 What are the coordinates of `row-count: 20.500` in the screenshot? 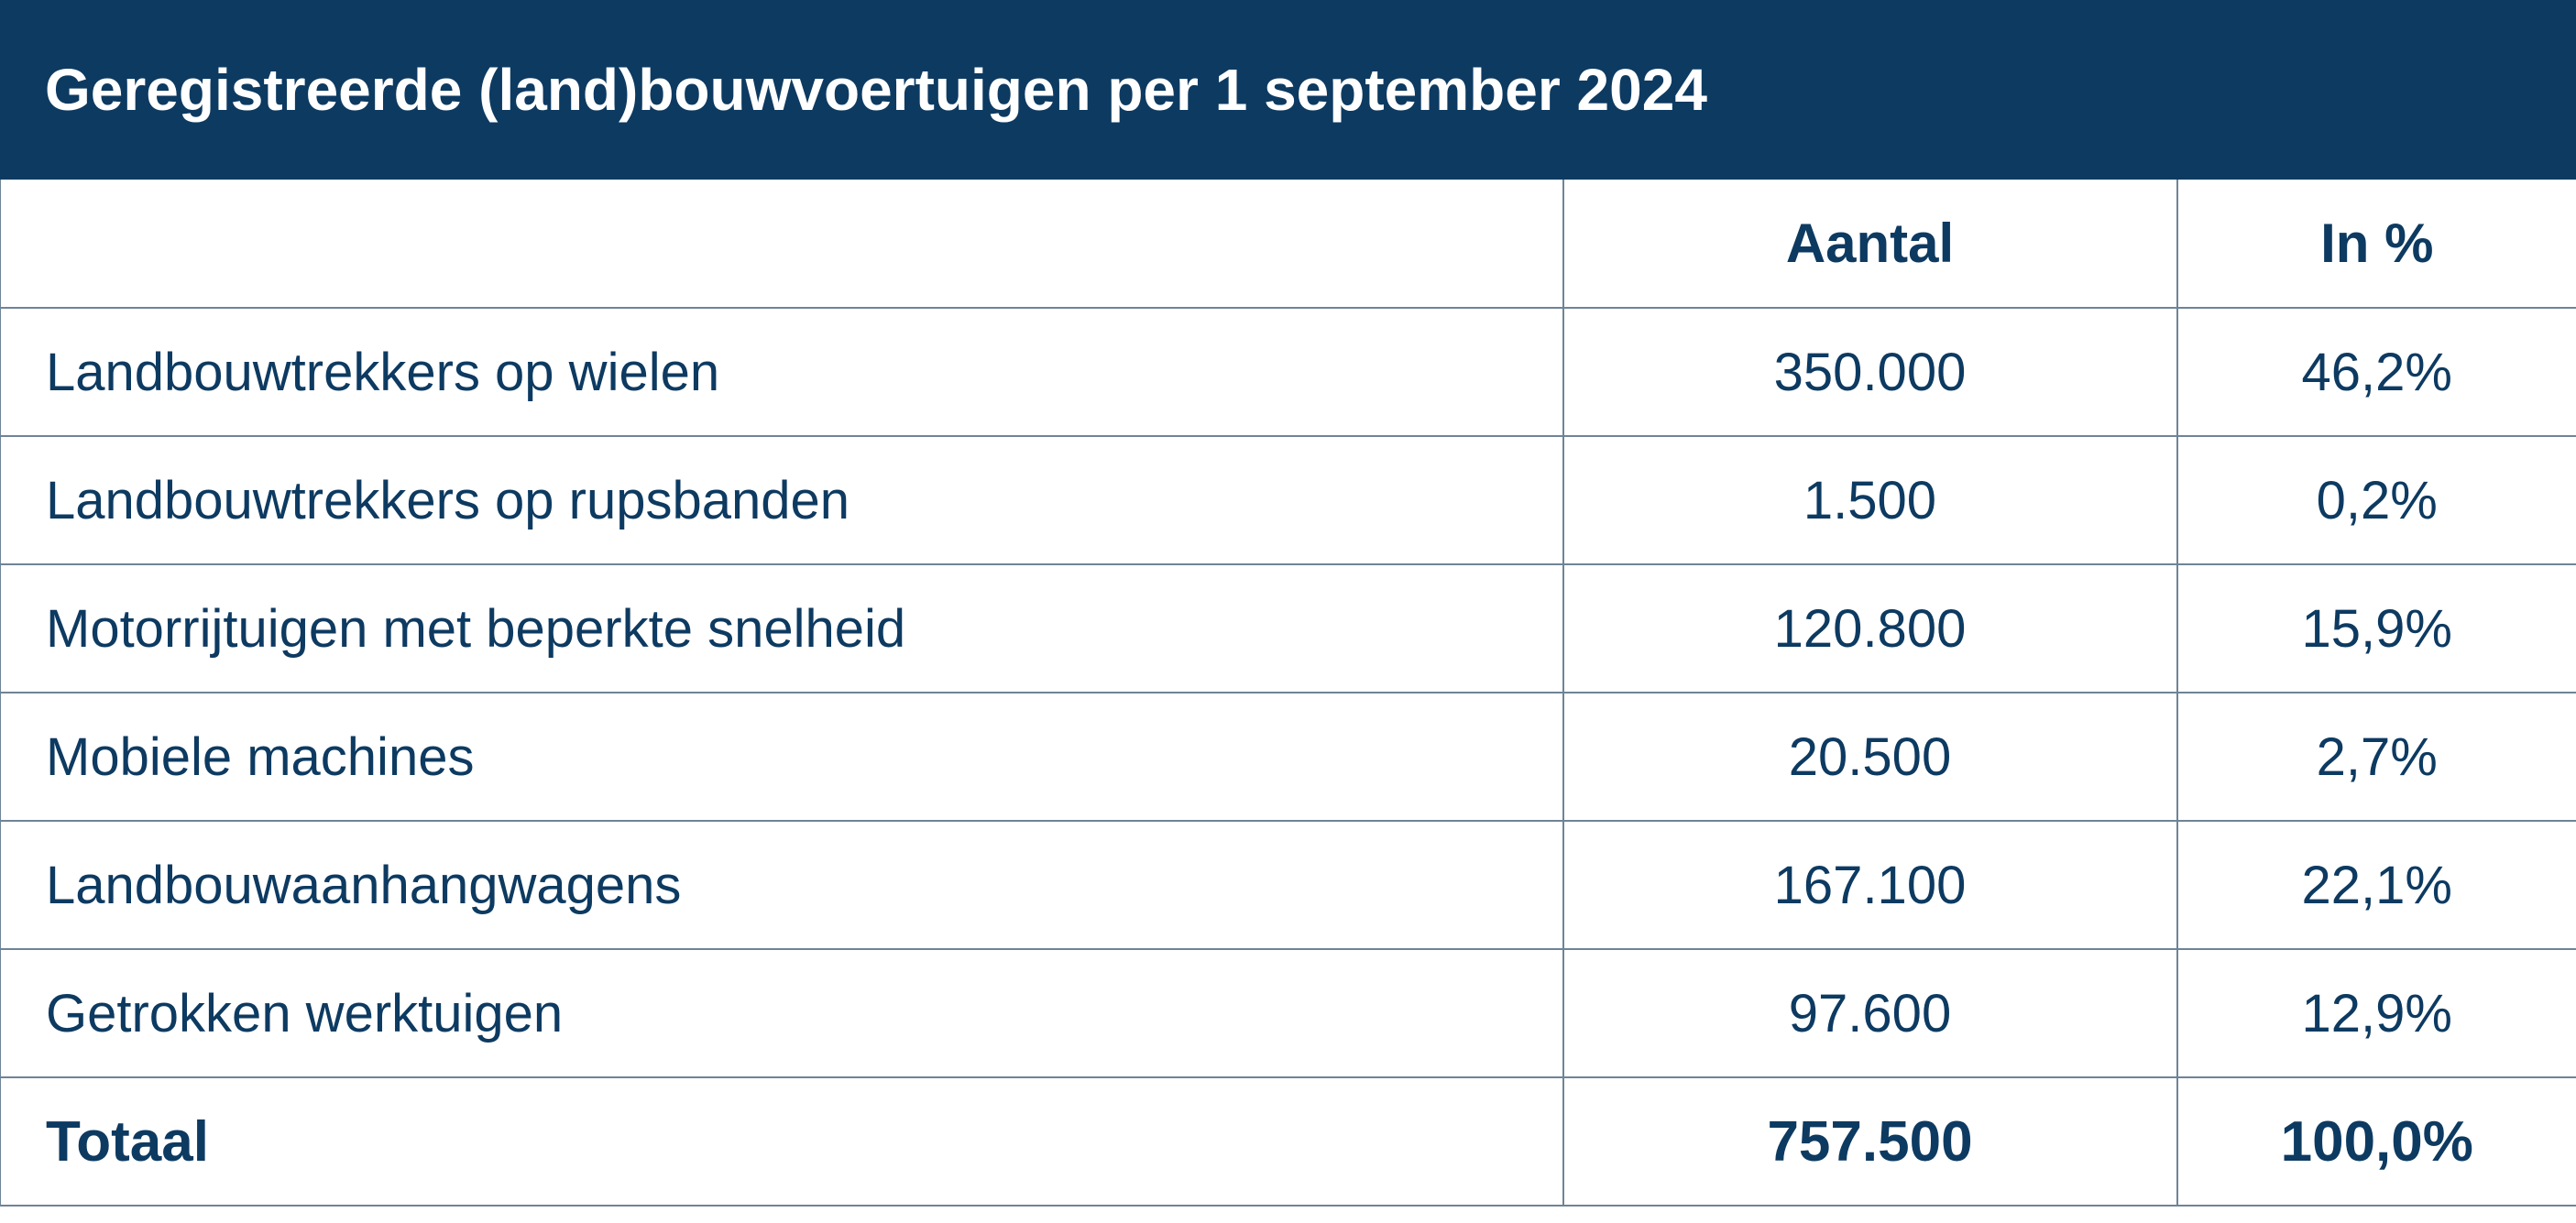 It's located at (1870, 757).